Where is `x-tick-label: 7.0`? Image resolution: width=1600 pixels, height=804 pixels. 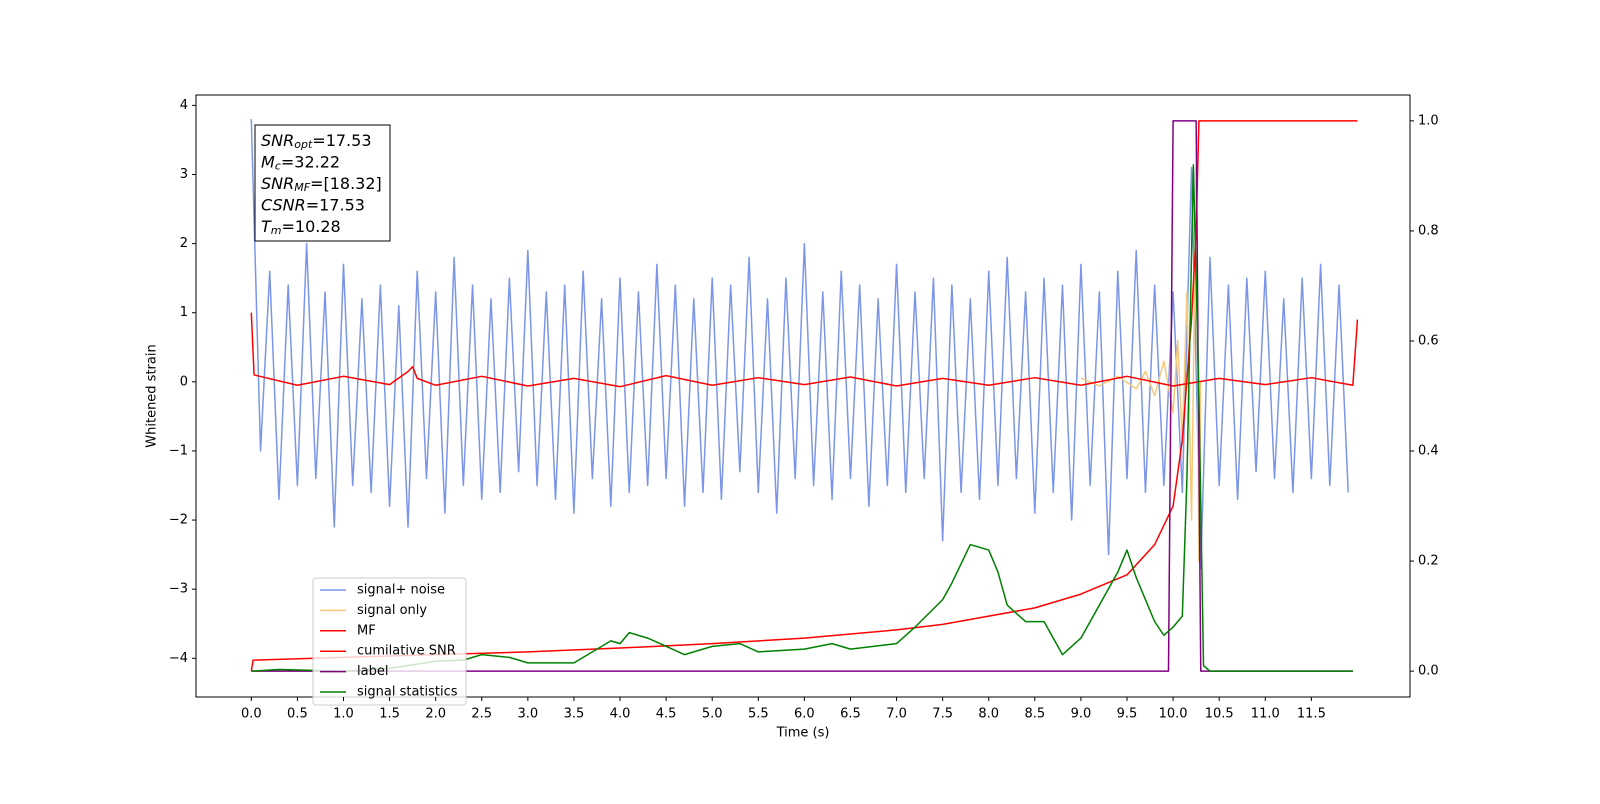
x-tick-label: 7.0 is located at coordinates (896, 714).